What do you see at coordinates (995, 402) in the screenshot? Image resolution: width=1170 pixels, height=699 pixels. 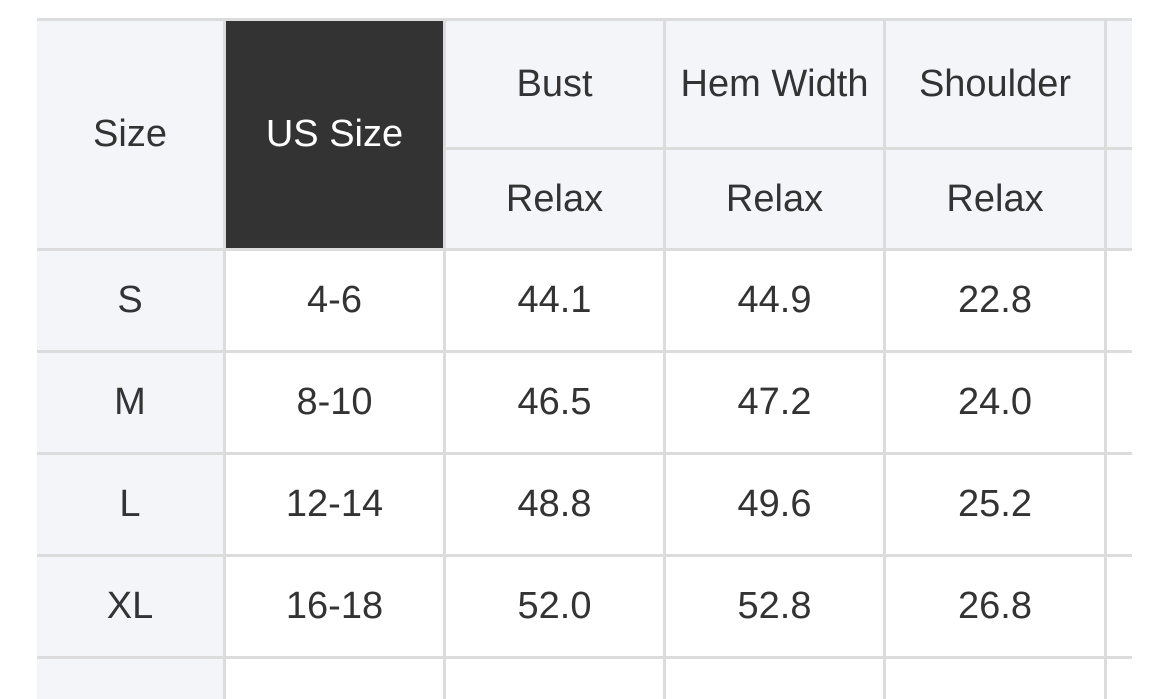 I see `row-shoulder: 24.0` at bounding box center [995, 402].